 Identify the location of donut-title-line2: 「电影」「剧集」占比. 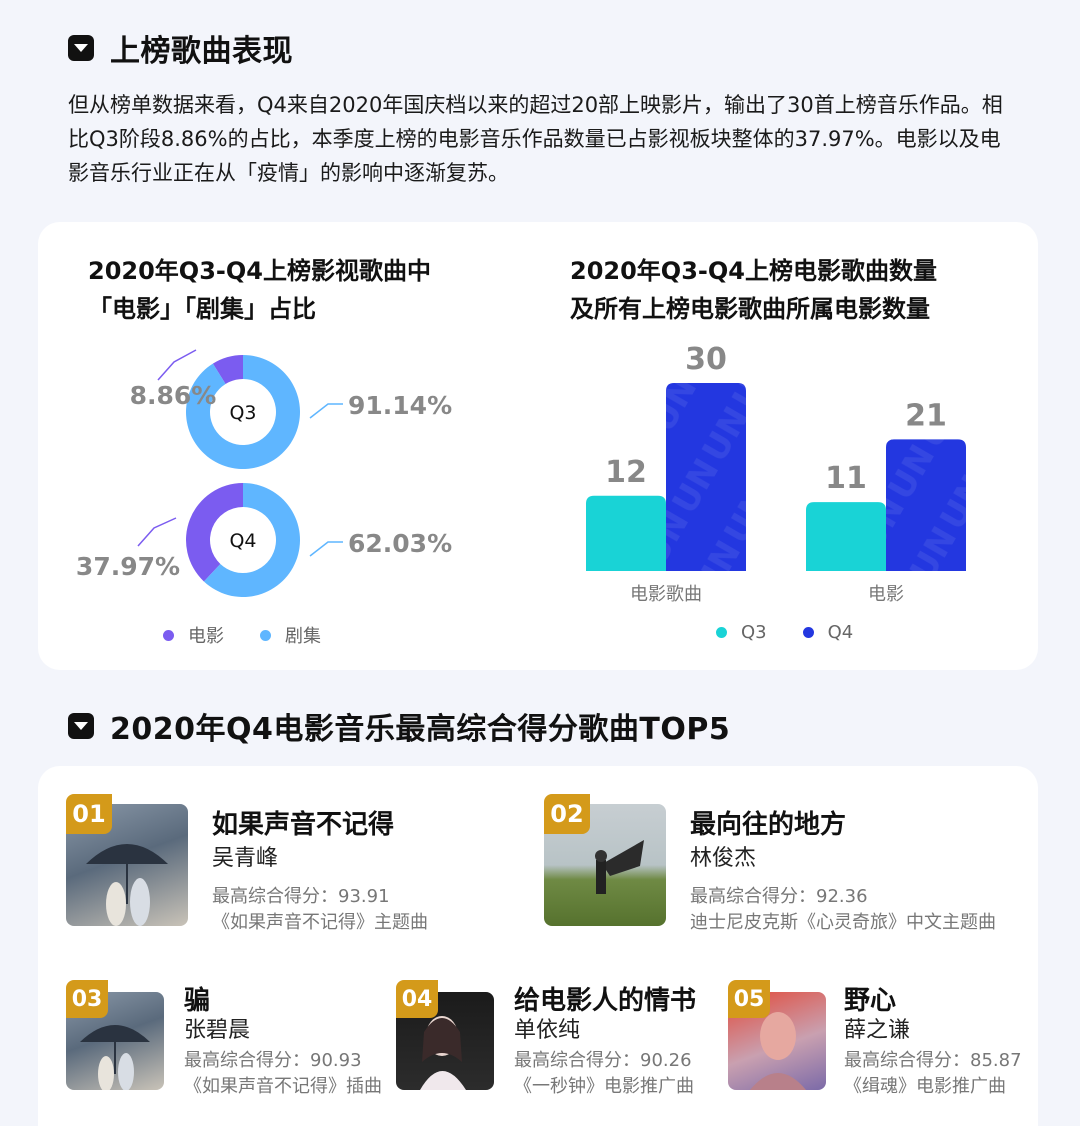
(202, 309).